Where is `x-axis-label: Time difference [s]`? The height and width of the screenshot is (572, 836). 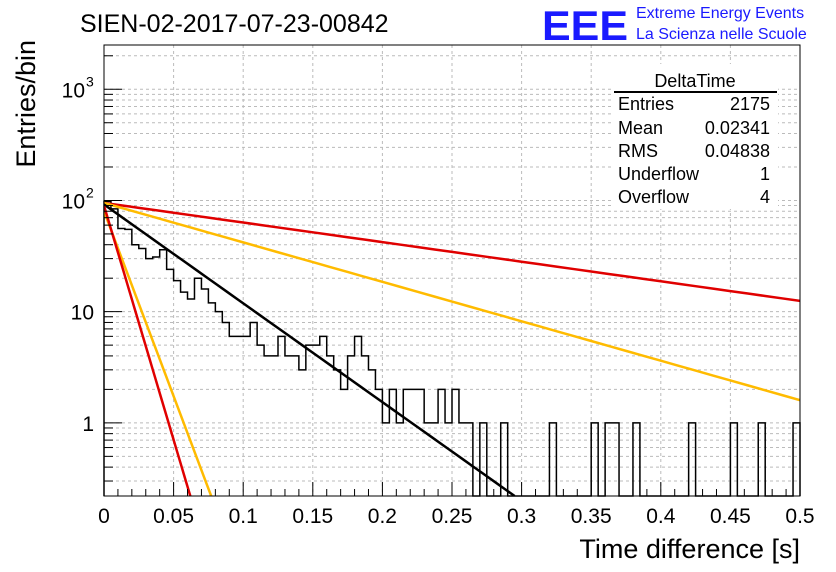 x-axis-label: Time difference [s] is located at coordinates (689, 549).